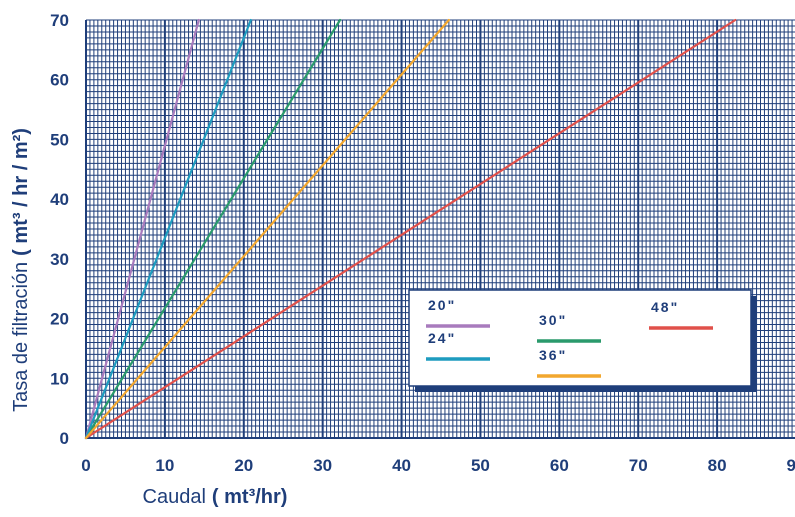  What do you see at coordinates (442, 305) in the screenshot?
I see `legend-label: 20"` at bounding box center [442, 305].